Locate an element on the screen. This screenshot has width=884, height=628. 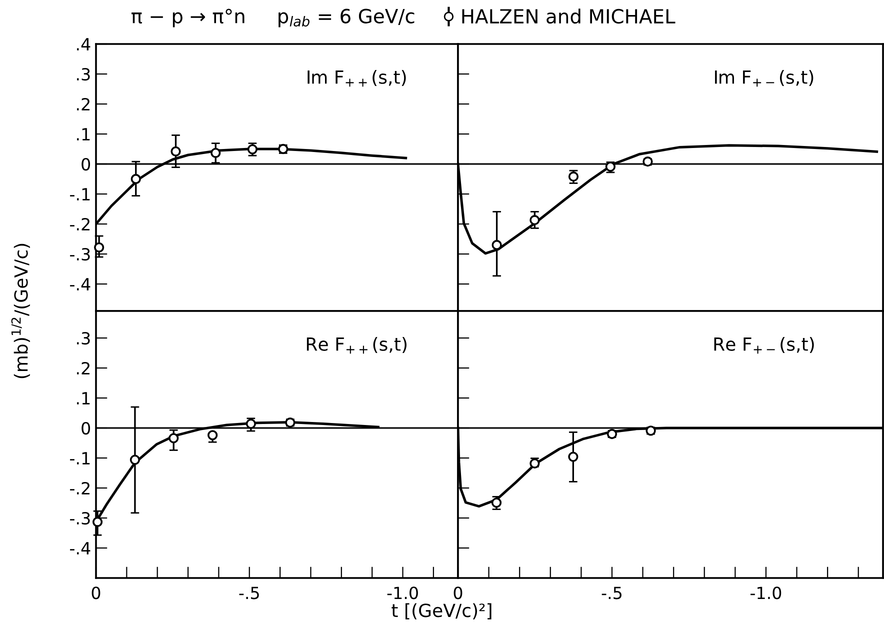
chart-title: π − p → π°n p$_{lab}$ = 6 GeV/c is located at coordinates (273, 18).